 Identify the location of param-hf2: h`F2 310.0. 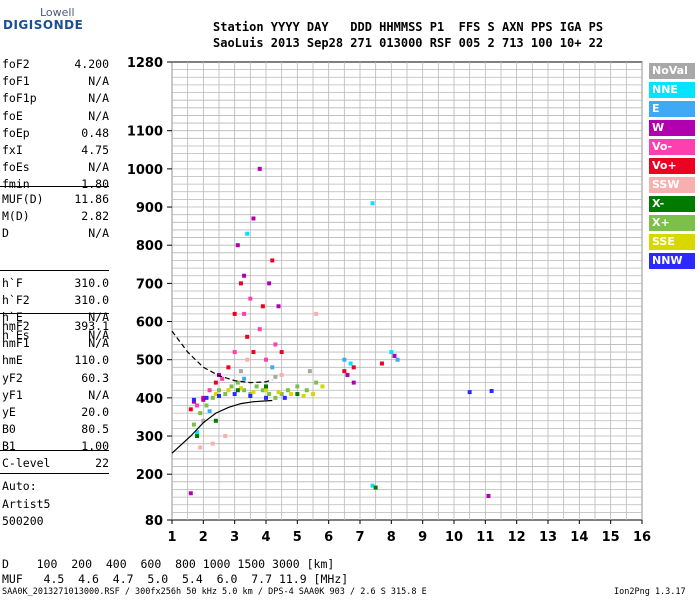
(55, 301).